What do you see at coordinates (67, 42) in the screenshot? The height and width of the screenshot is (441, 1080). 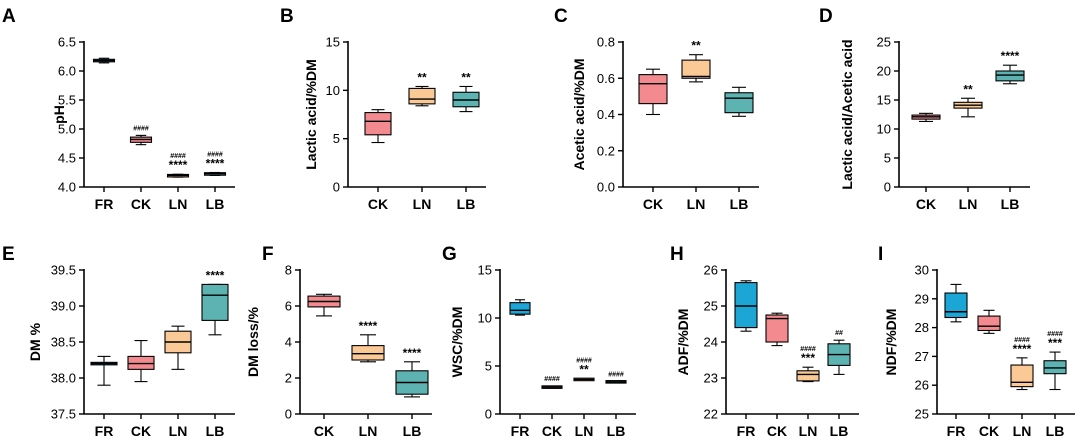 I see `y-tick-label: 6.5` at bounding box center [67, 42].